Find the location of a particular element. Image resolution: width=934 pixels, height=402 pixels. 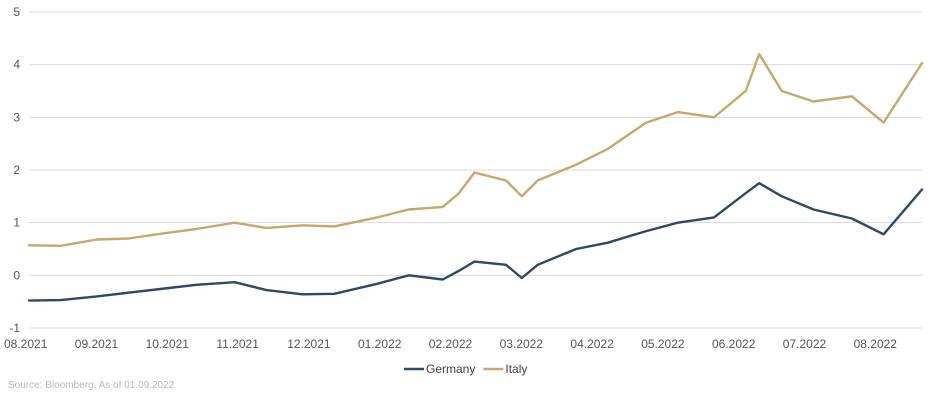

y-tick-label: 5 is located at coordinates (16, 12).